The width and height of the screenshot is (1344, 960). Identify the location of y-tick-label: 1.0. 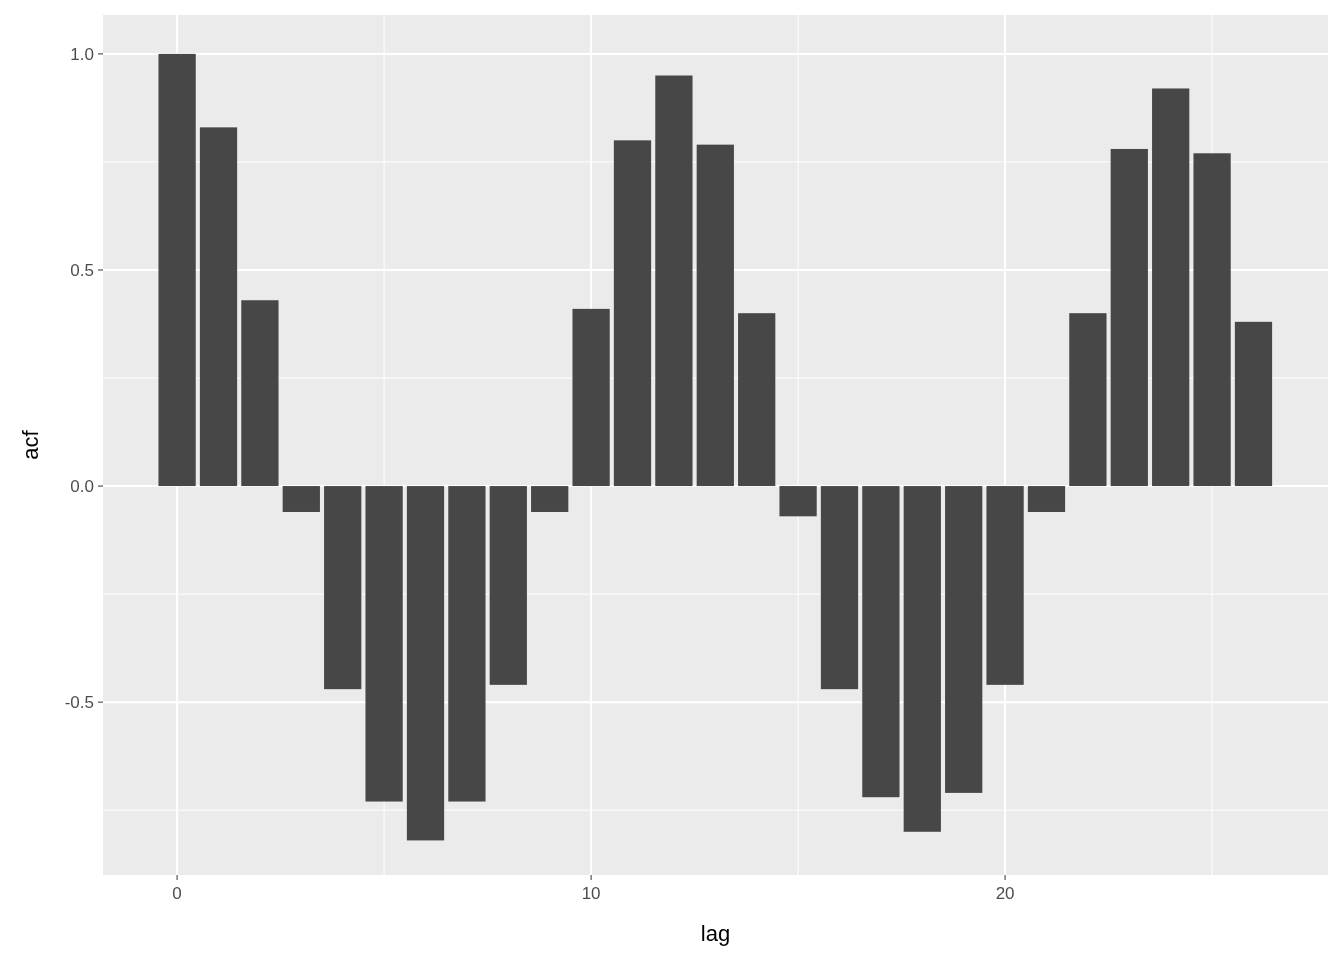
(82, 54).